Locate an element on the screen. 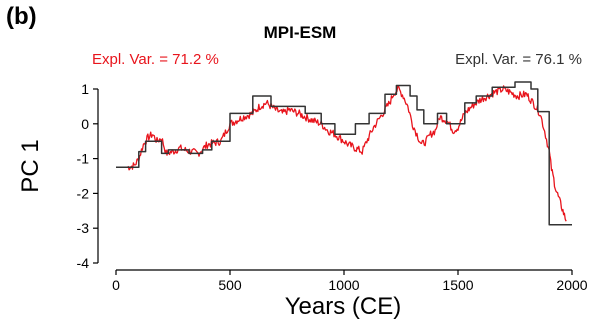 The image size is (598, 322). y-tick-label: 1 is located at coordinates (85, 89).